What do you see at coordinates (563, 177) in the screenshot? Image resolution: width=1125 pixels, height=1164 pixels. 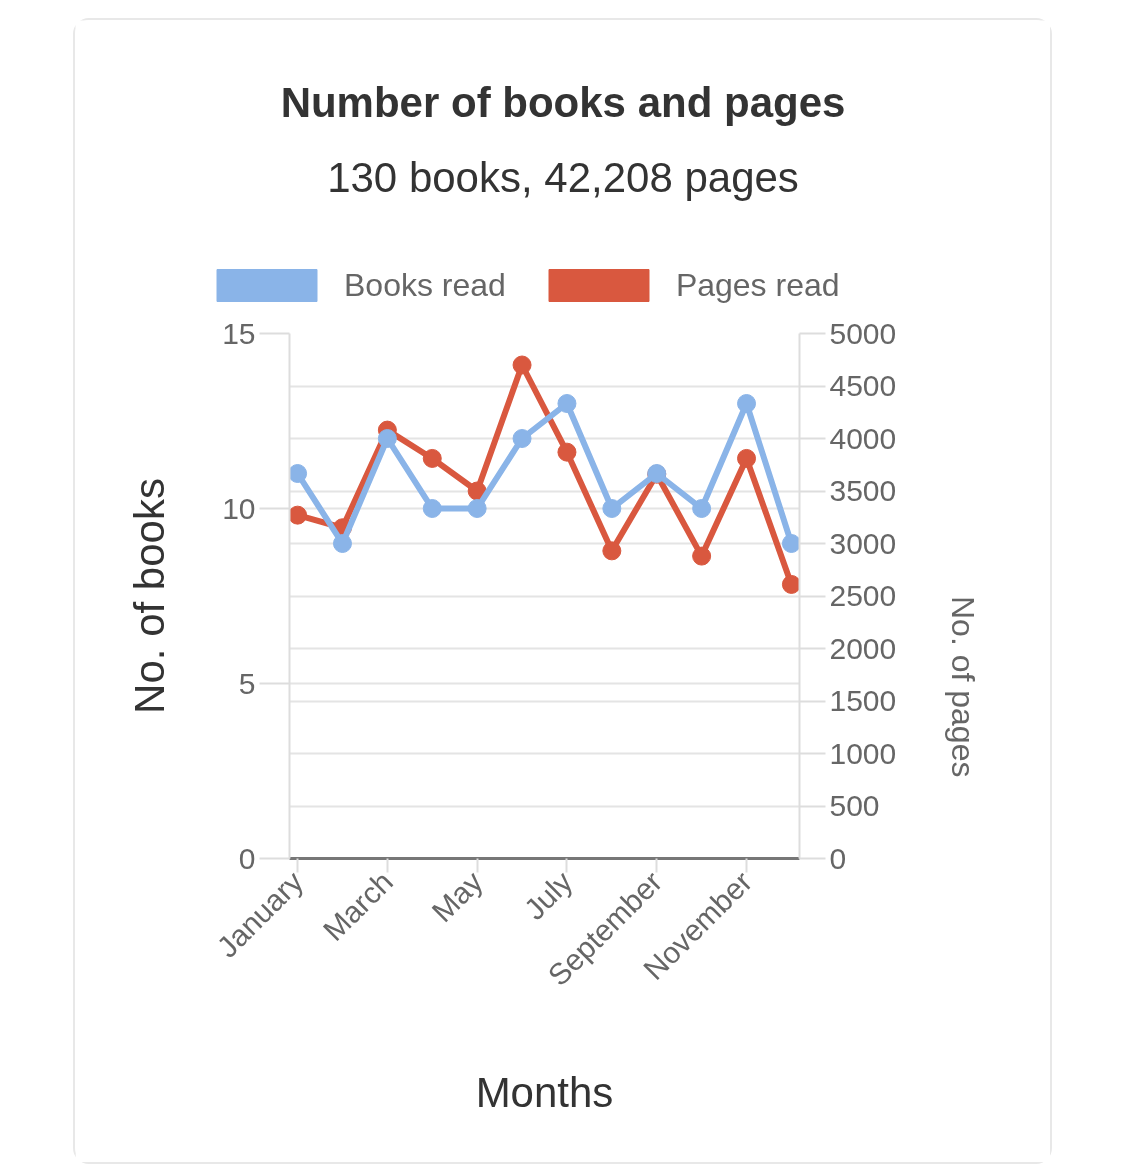 I see `chart-subtitle: 130 books, 42,208 pages` at bounding box center [563, 177].